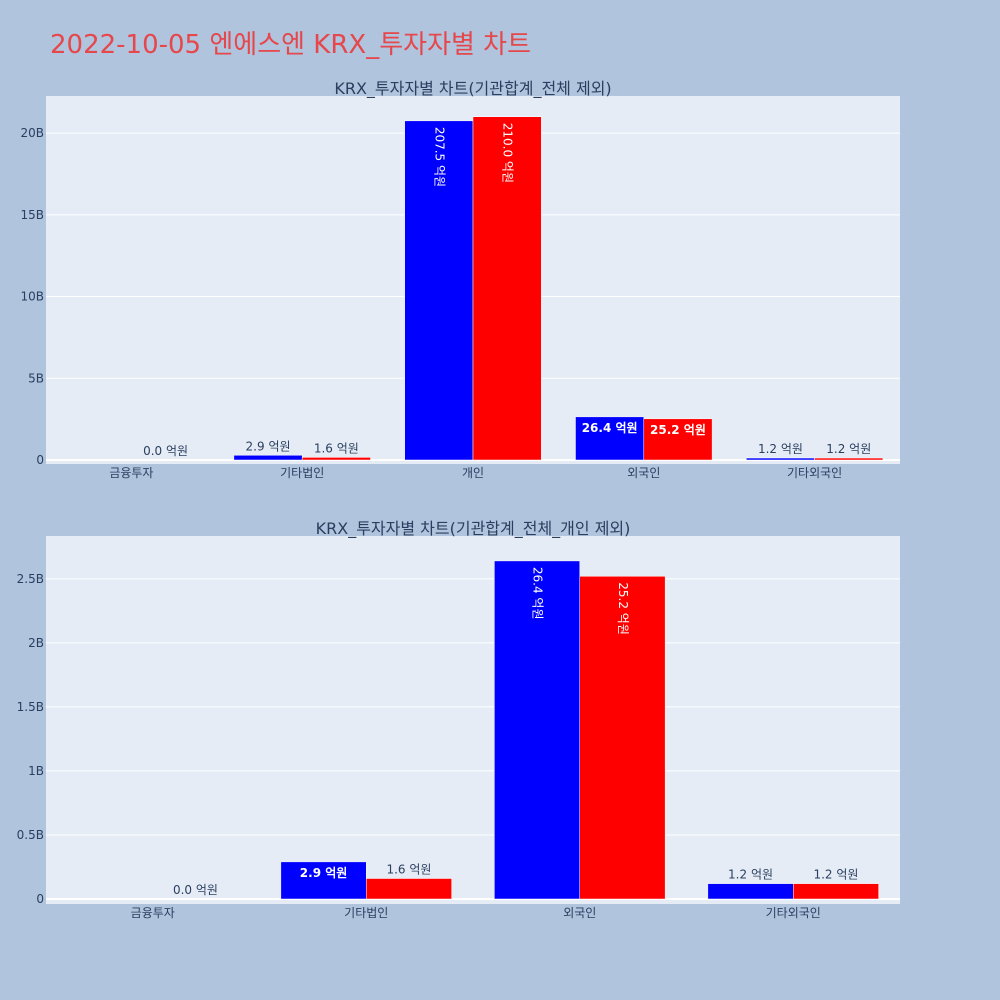 The image size is (1000, 1000). What do you see at coordinates (36, 771) in the screenshot?
I see `y-tick-label: 1B` at bounding box center [36, 771].